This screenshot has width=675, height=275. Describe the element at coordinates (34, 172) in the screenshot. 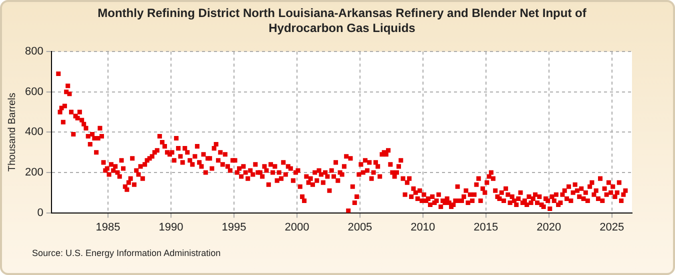

I see `y-tick-label: 200` at that location.